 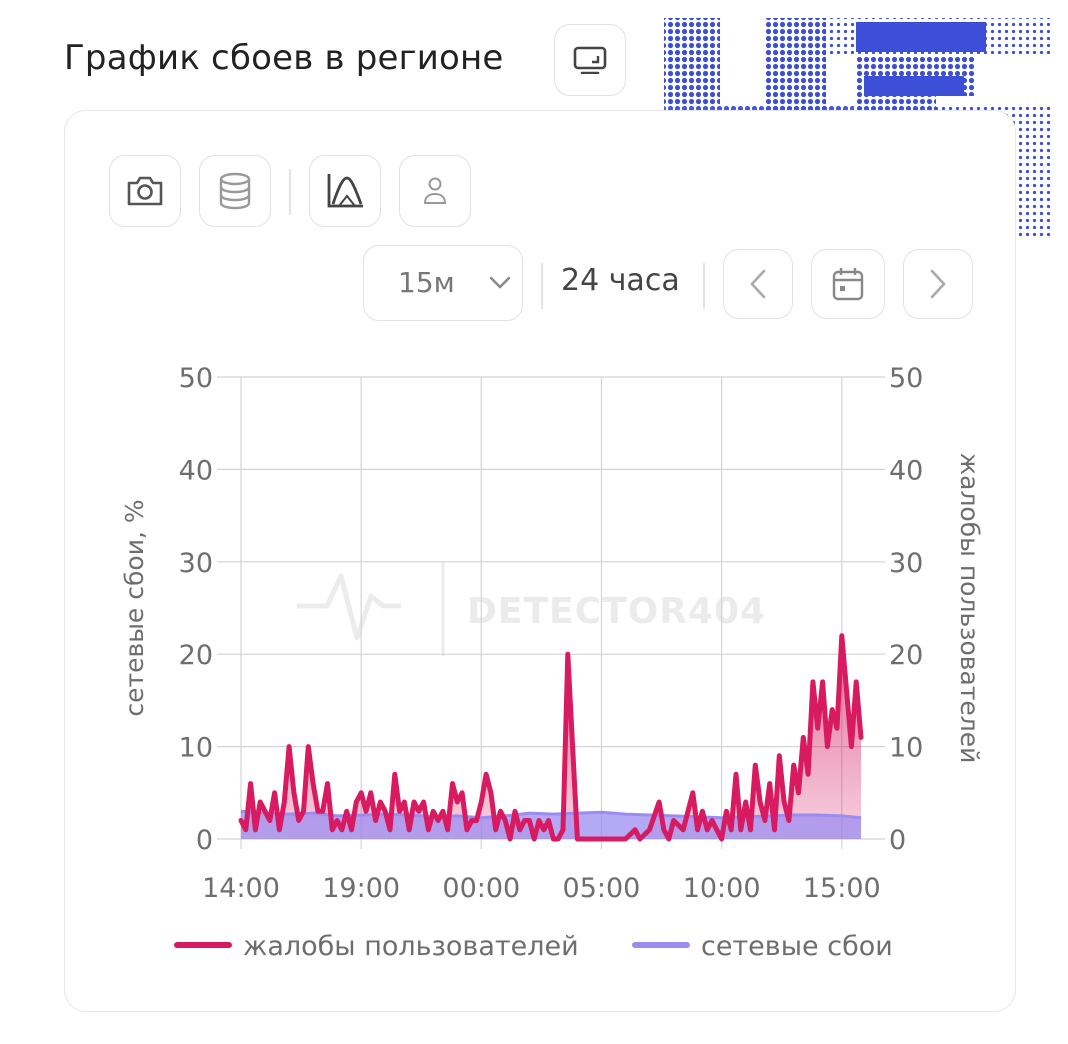 I want to click on y-tick-left: 50, so click(x=196, y=378).